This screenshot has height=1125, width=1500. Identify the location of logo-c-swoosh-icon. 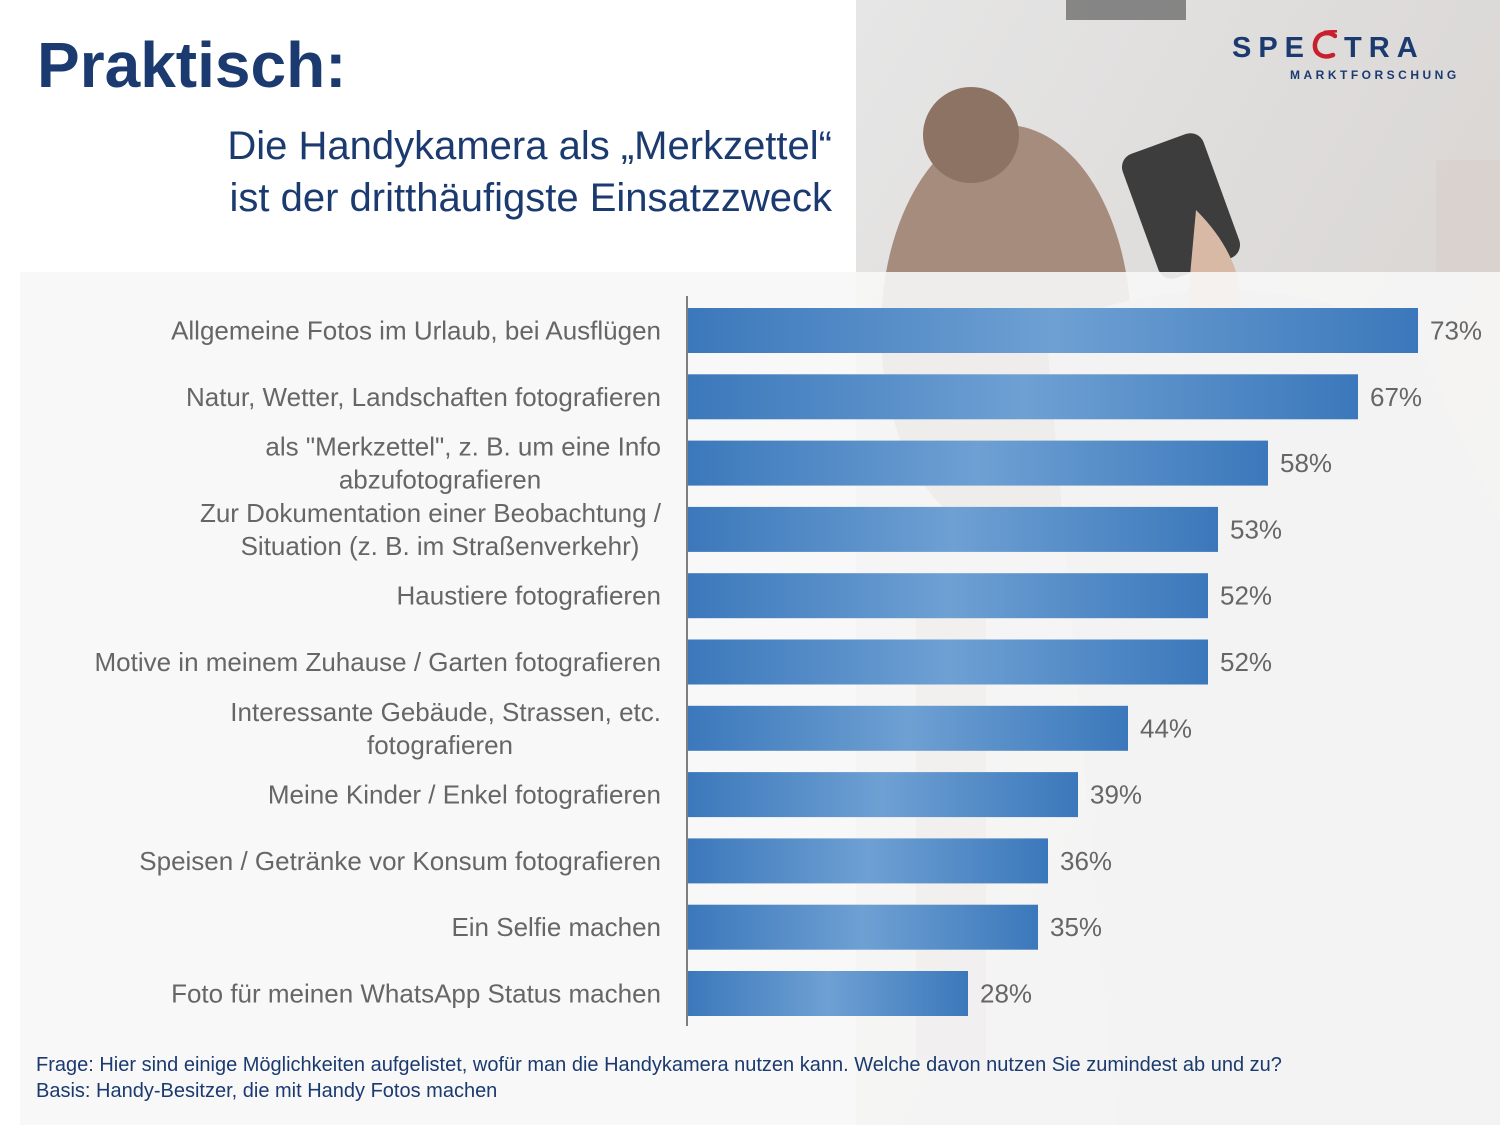
(1325, 44).